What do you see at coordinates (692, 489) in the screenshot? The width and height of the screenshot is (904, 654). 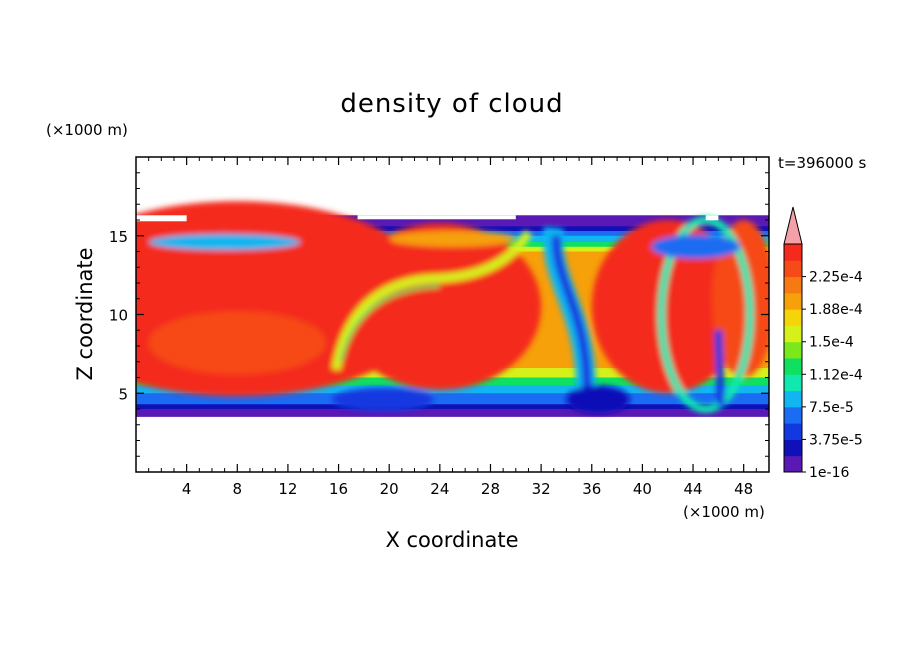 I see `x-tick-label: 44` at bounding box center [692, 489].